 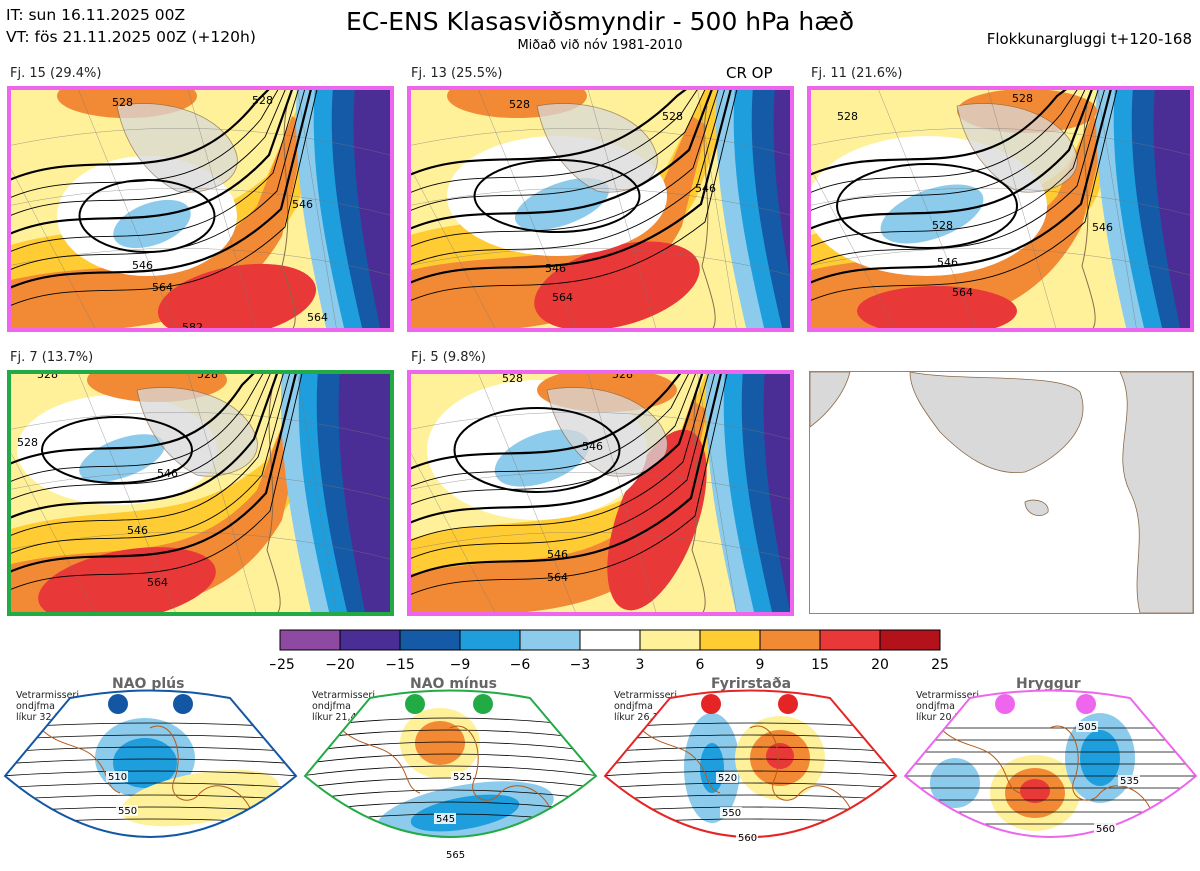 I want to click on colorbar-tick-label: −20, so click(x=340, y=665).